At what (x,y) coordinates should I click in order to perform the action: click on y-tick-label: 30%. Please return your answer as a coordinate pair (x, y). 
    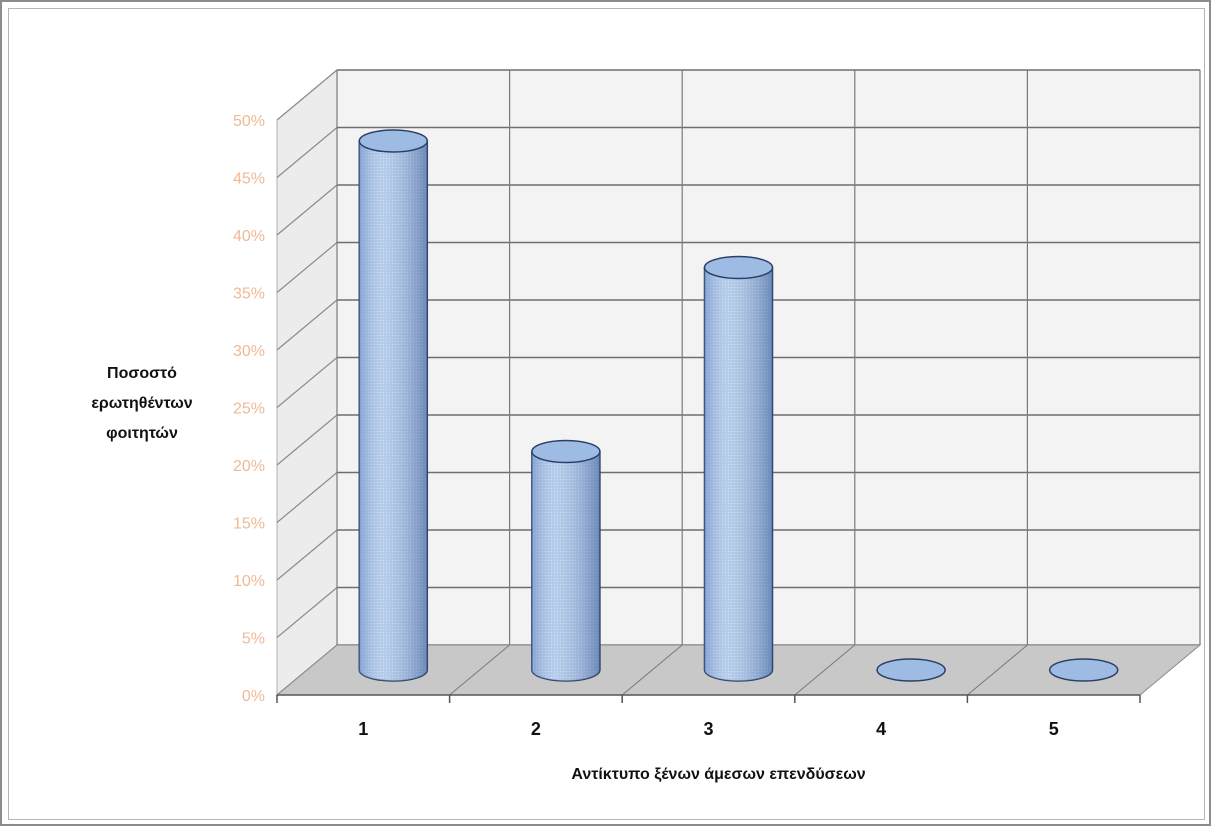
    Looking at the image, I should click on (249, 351).